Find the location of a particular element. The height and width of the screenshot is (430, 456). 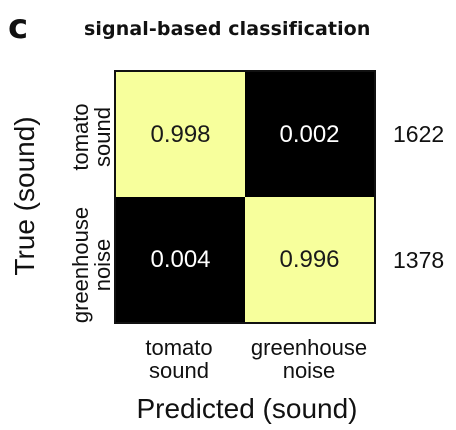

y-tick-tomato-sound-line1: tomato is located at coordinates (80, 137).